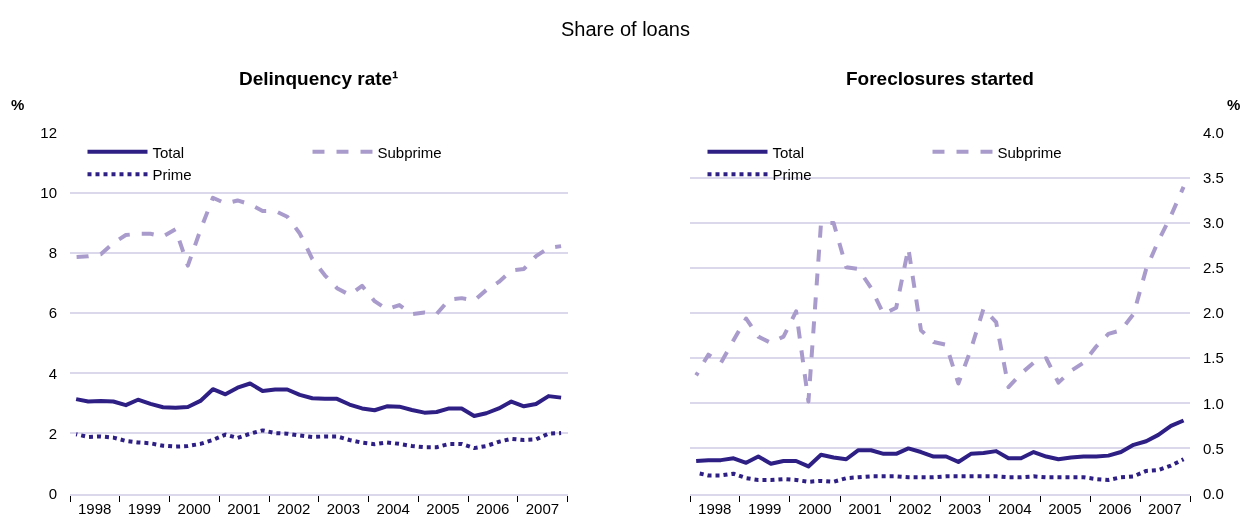  Describe the element at coordinates (48, 193) in the screenshot. I see `y-tick-label: 10` at that location.